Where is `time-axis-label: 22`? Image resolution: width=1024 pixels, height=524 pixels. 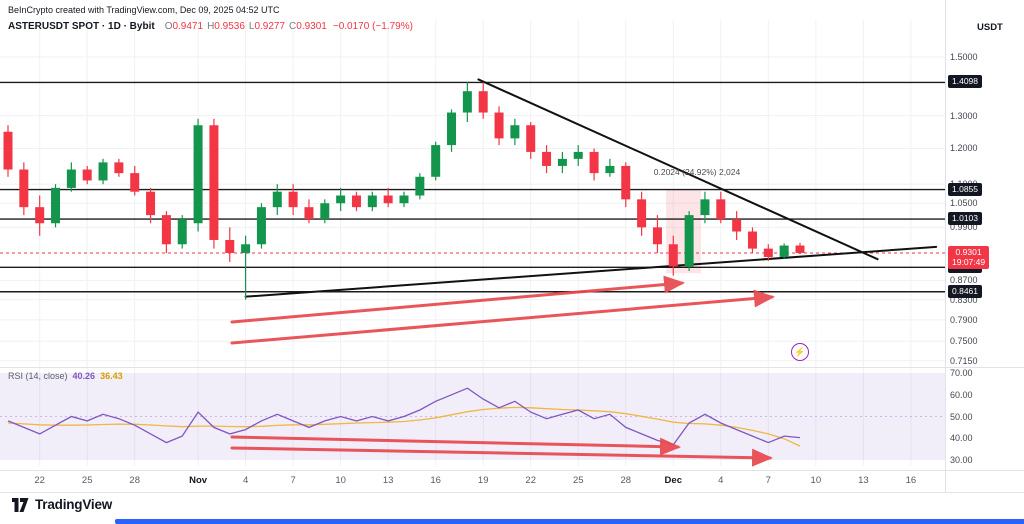
time-axis-label: 22 is located at coordinates (530, 480).